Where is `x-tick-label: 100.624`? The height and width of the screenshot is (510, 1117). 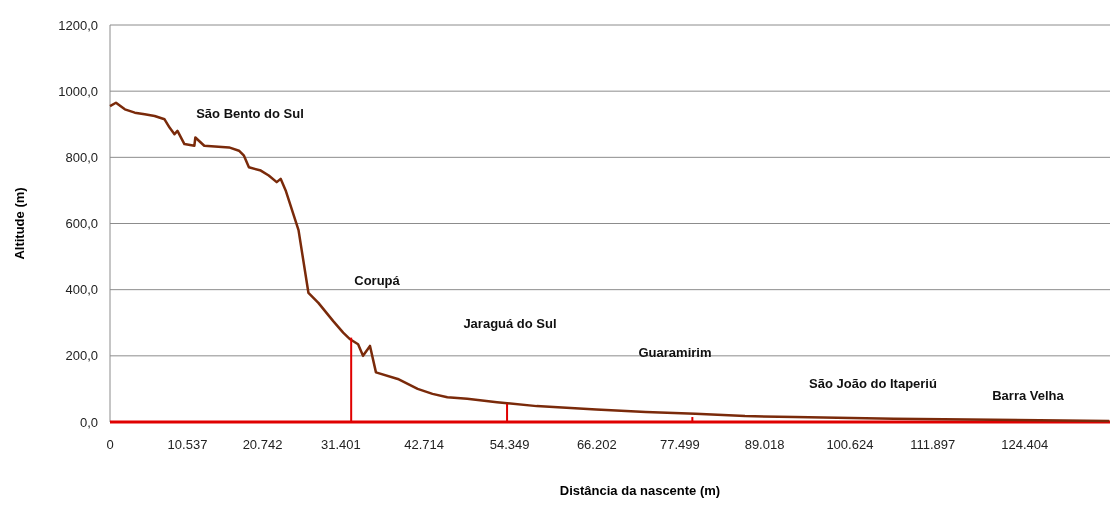
x-tick-label: 100.624 is located at coordinates (850, 444).